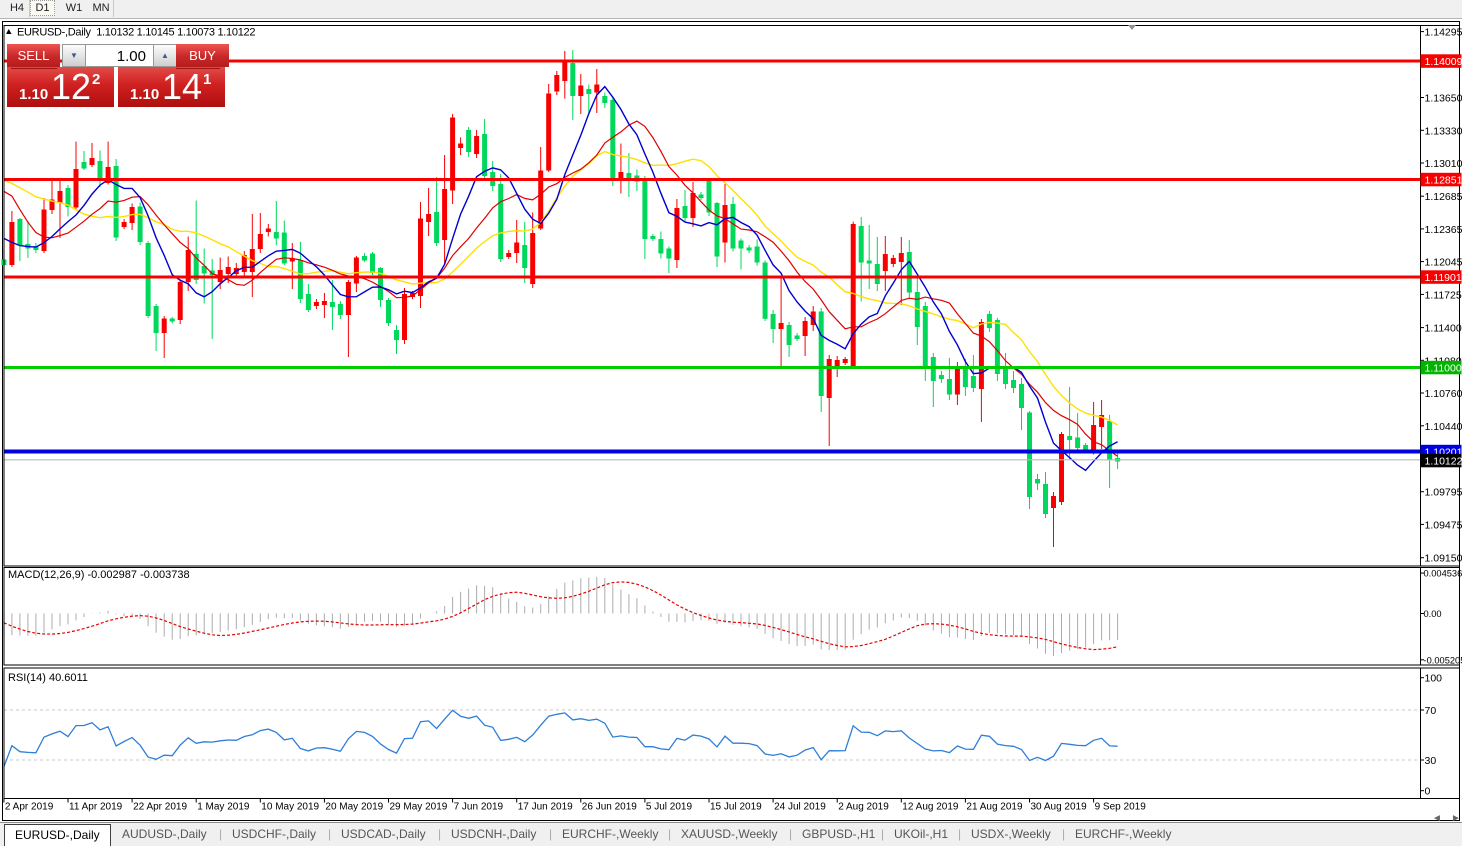  I want to click on svg-text: 100, so click(1434, 679).